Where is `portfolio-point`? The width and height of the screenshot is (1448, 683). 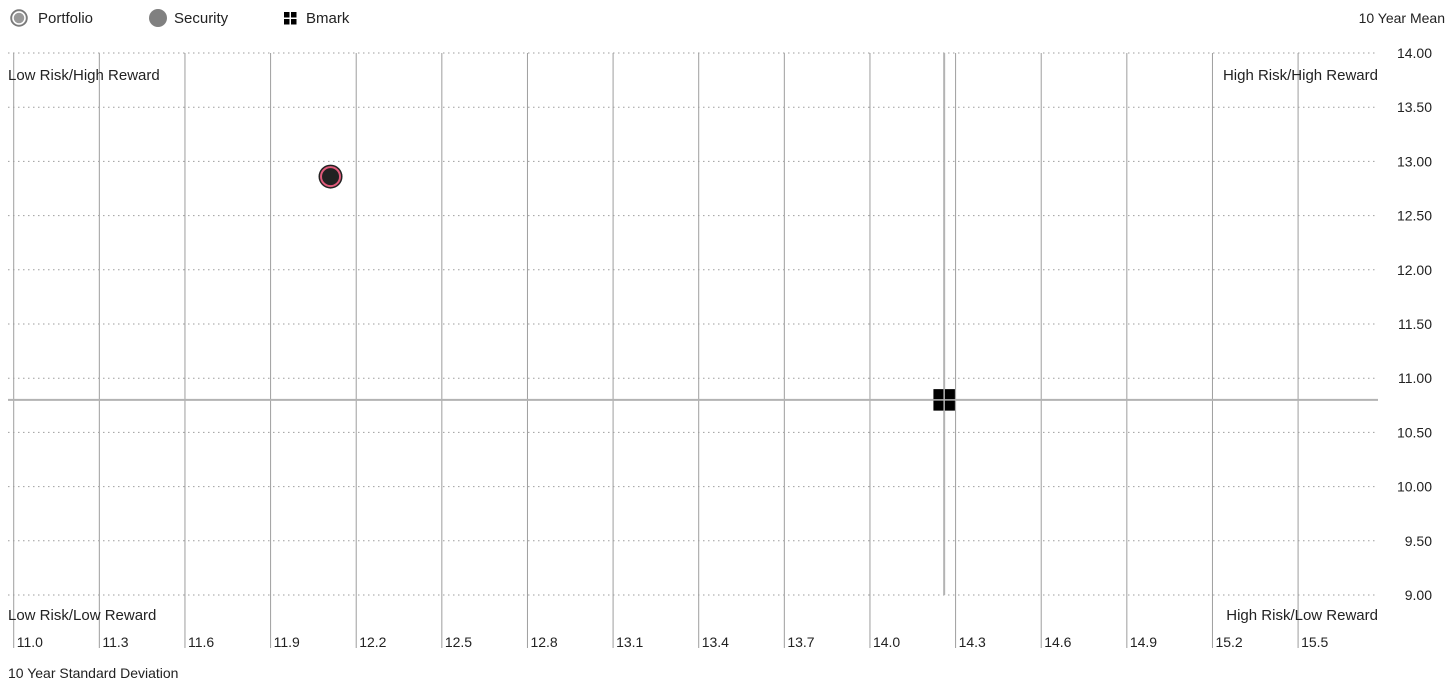
portfolio-point is located at coordinates (330, 176).